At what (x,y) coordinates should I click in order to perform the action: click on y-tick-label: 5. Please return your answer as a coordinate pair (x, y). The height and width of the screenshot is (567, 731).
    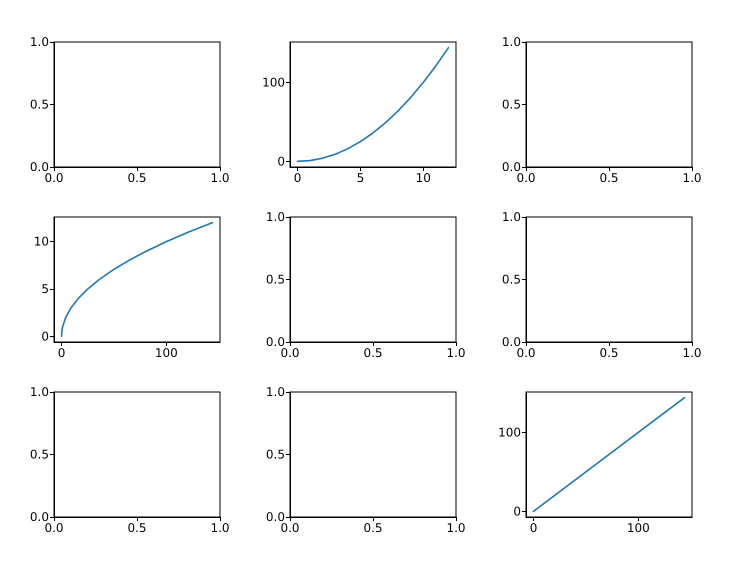
    Looking at the image, I should click on (45, 289).